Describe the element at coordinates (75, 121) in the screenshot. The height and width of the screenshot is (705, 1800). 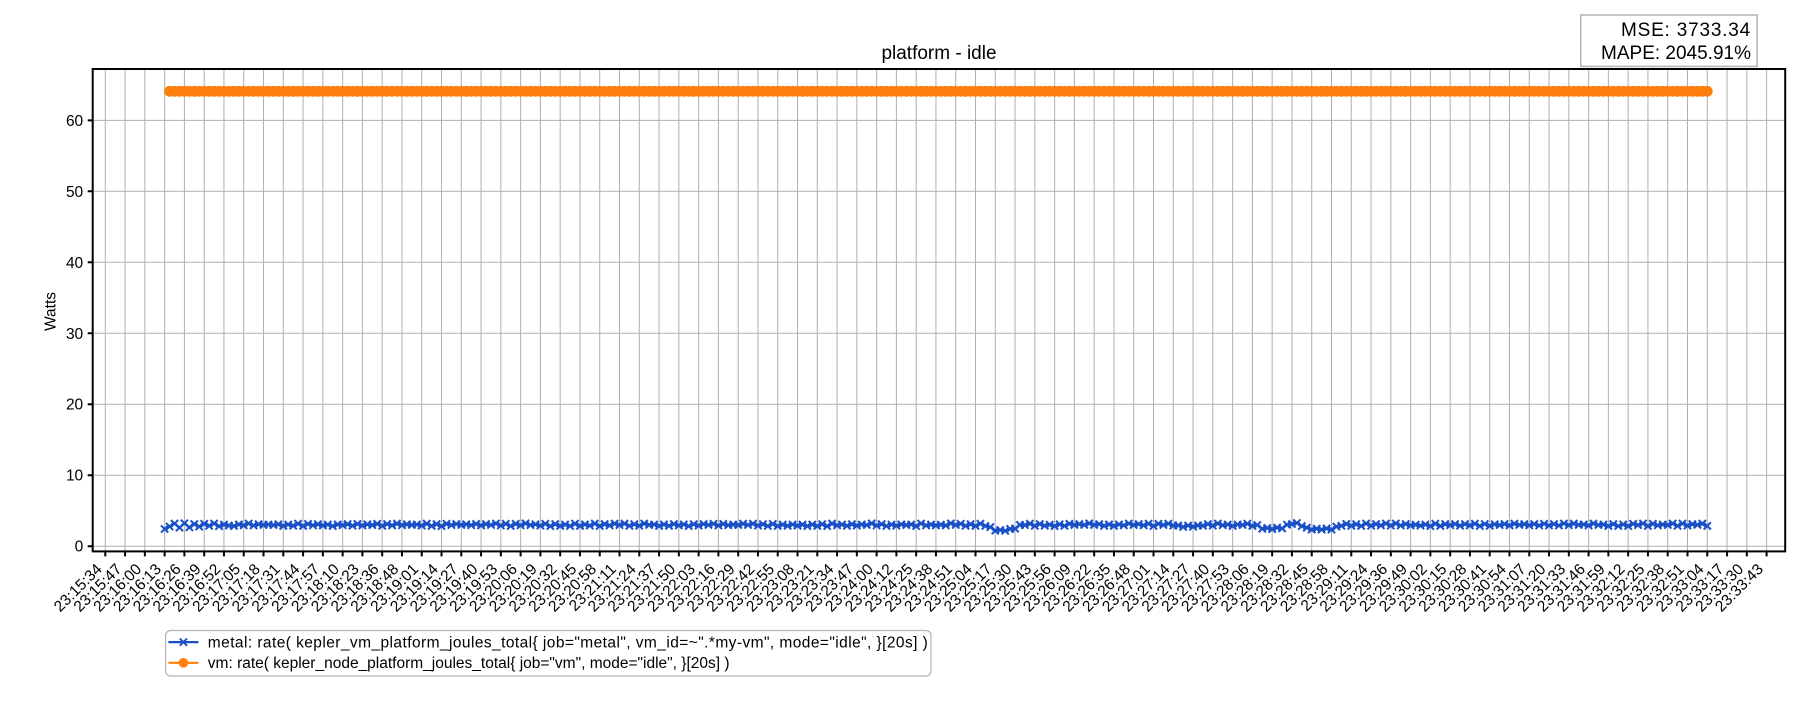
I see `svg-text: 60` at that location.